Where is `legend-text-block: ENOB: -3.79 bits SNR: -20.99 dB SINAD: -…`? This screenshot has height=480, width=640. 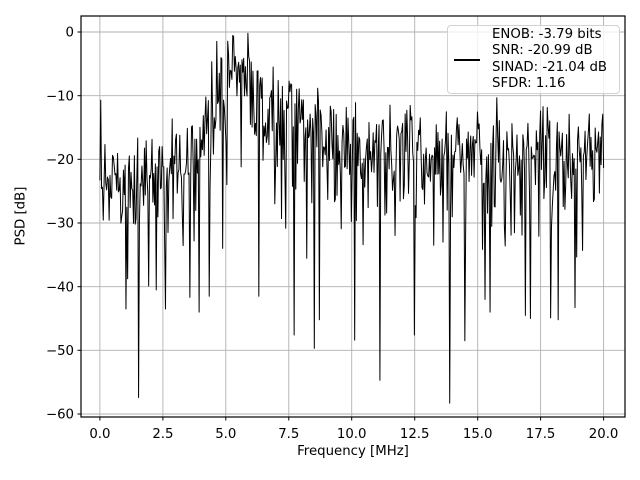
legend-text-block: ENOB: -3.79 bits SNR: -20.99 dB SINAD: -… is located at coordinates (549, 60).